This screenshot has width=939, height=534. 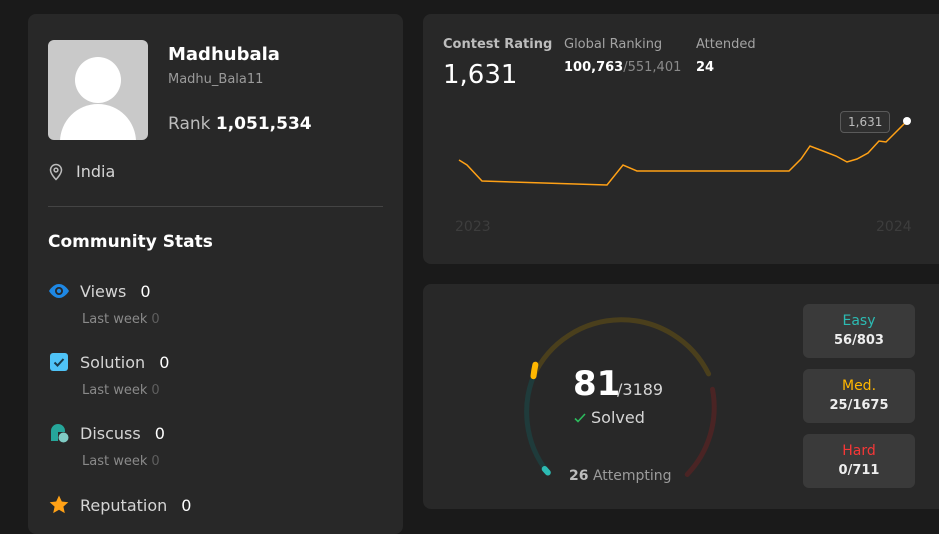 I want to click on check-icon, so click(x=580, y=417).